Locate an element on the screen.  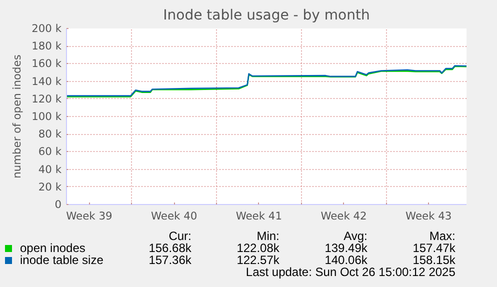
text: 157.36k is located at coordinates (170, 260).